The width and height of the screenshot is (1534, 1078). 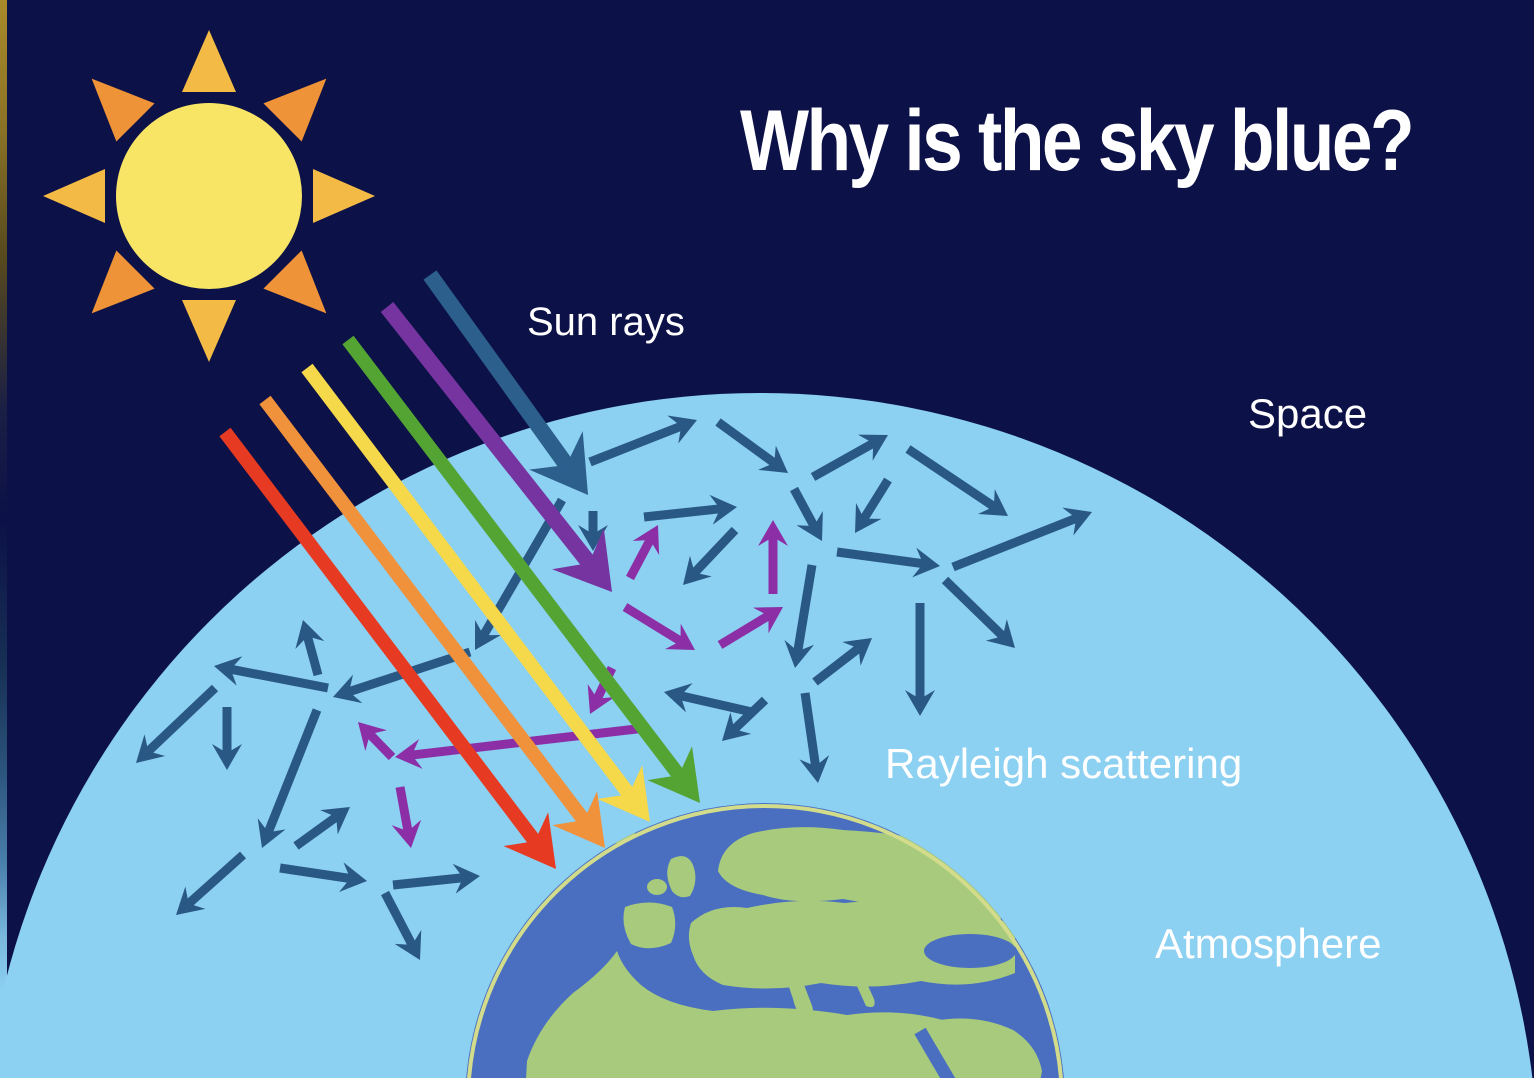 I want to click on earth-globe, so click(x=765, y=940).